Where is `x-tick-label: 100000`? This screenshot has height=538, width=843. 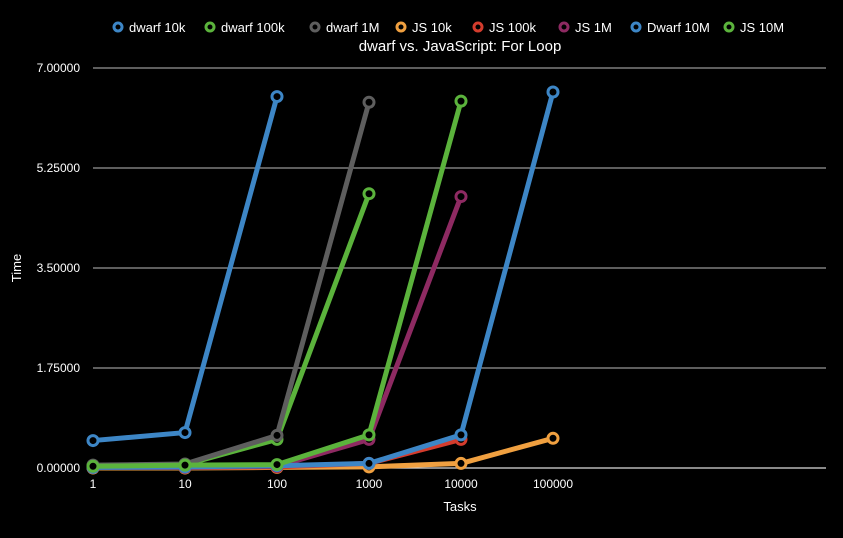
x-tick-label: 100000 is located at coordinates (553, 484).